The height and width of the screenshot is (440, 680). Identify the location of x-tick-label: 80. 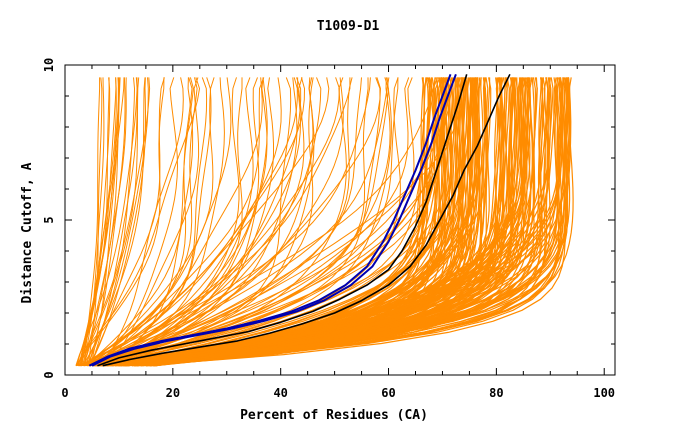
(496, 393).